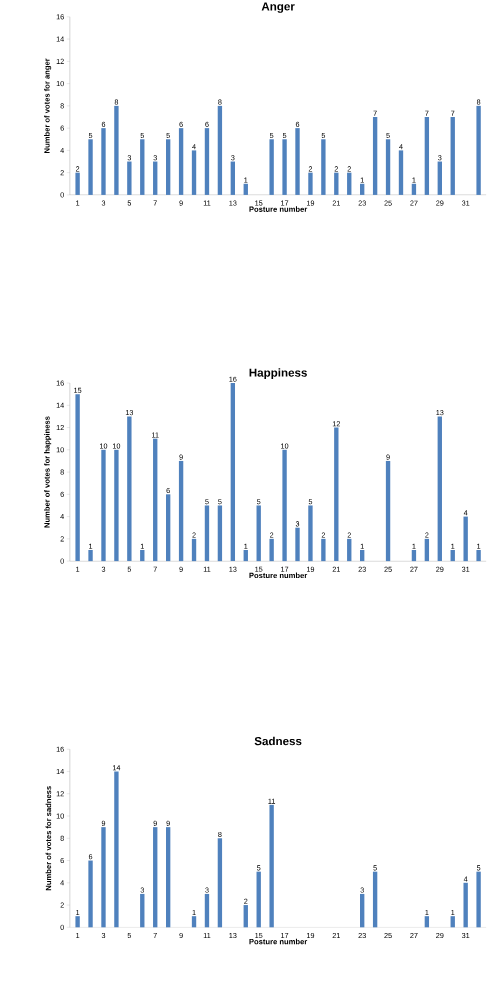 This screenshot has height=1003, width=487. What do you see at coordinates (278, 7) in the screenshot?
I see `chart-title: Anger` at bounding box center [278, 7].